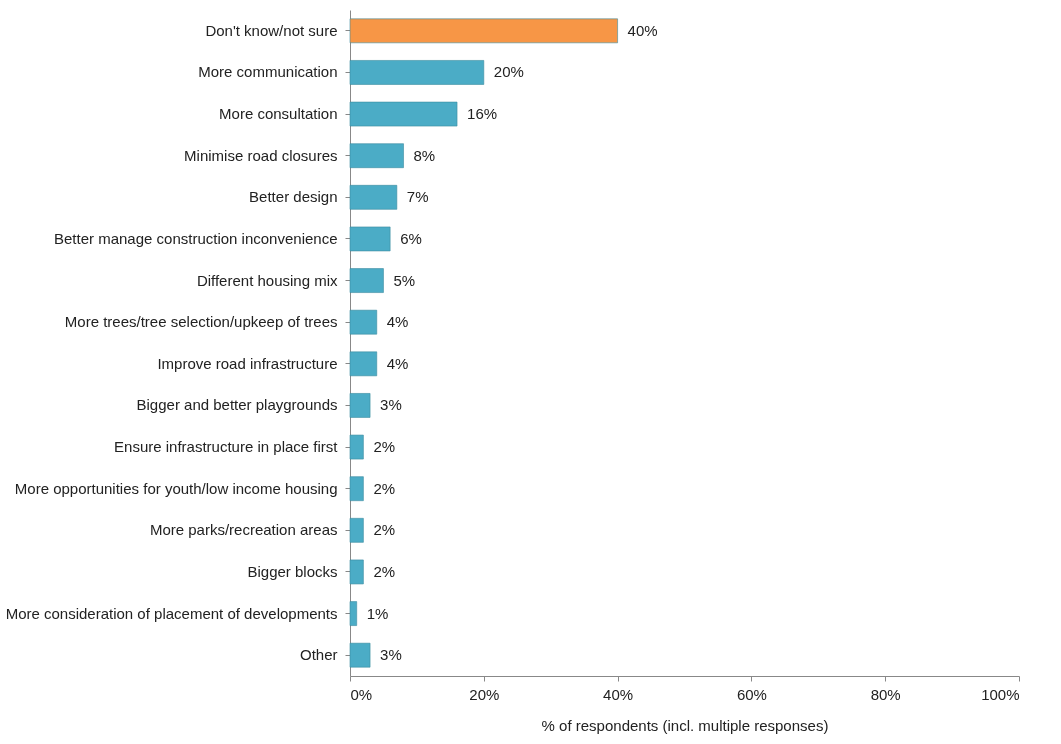 The width and height of the screenshot is (1061, 744). Describe the element at coordinates (482, 114) in the screenshot. I see `data-label: 16%` at that location.